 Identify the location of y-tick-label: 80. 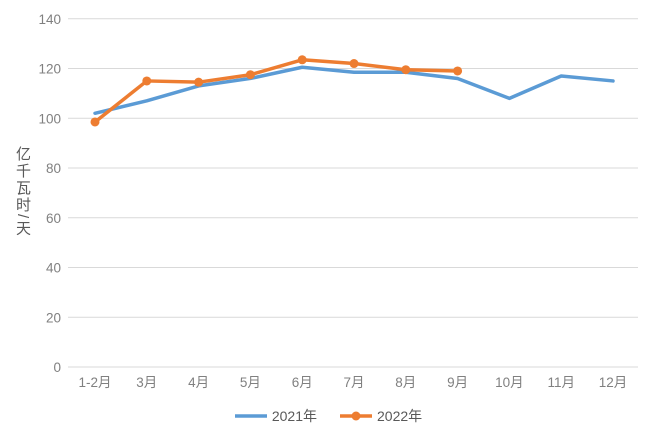
(53, 168).